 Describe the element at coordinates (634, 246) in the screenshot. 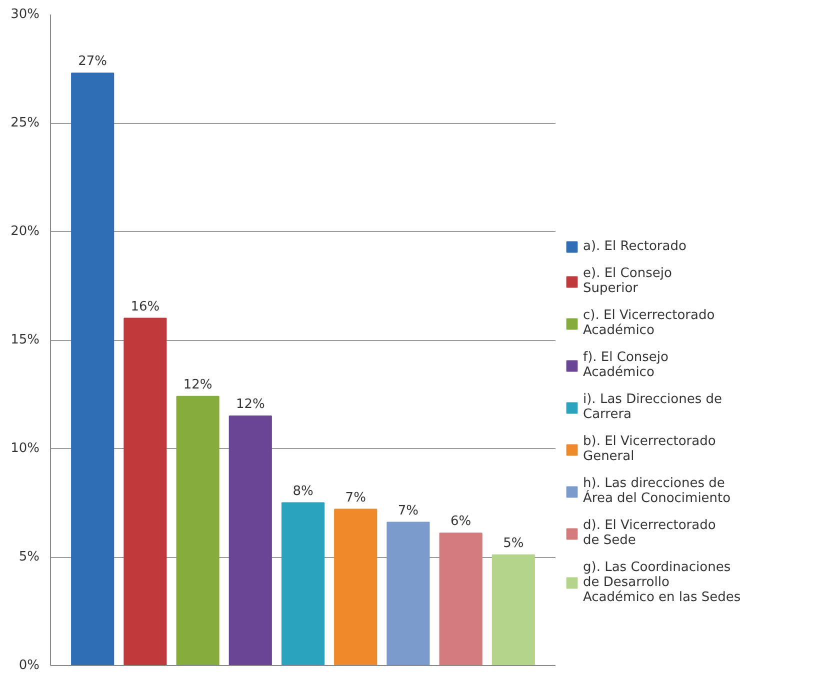

I see `legend-label: a). El Rectorado` at that location.